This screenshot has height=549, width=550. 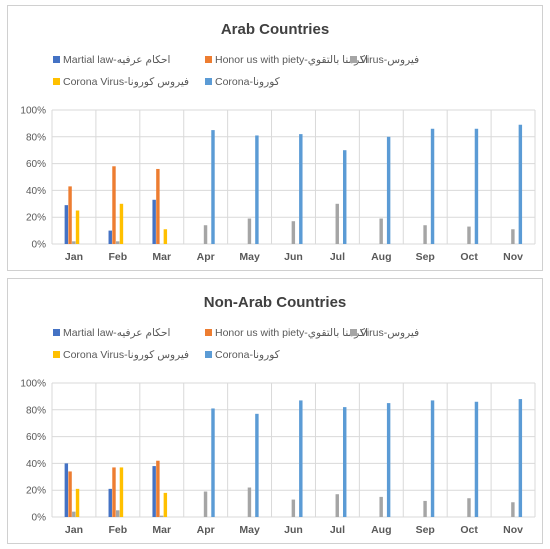 I want to click on legend-label: Virus-فيروس, so click(x=389, y=333).